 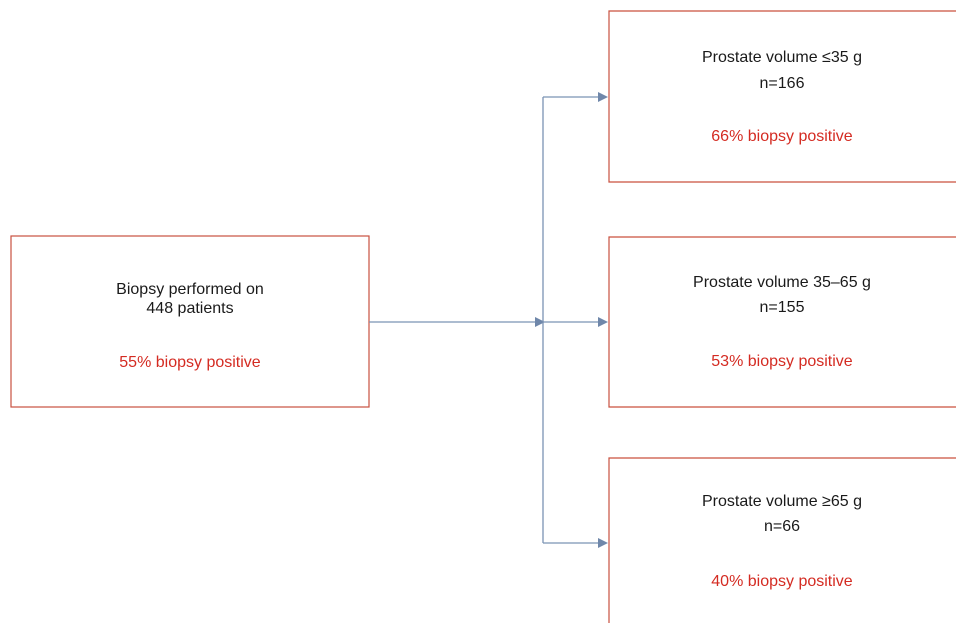 What do you see at coordinates (570, 320) in the screenshot?
I see `connector` at bounding box center [570, 320].